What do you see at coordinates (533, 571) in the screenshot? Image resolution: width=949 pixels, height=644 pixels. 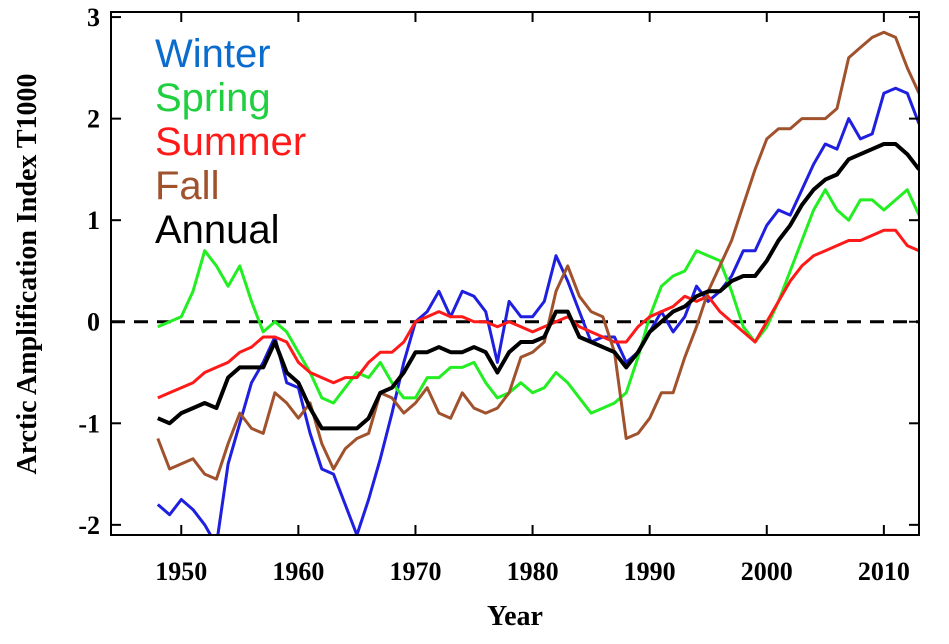 I see `x-tick-label: 1980` at bounding box center [533, 571].